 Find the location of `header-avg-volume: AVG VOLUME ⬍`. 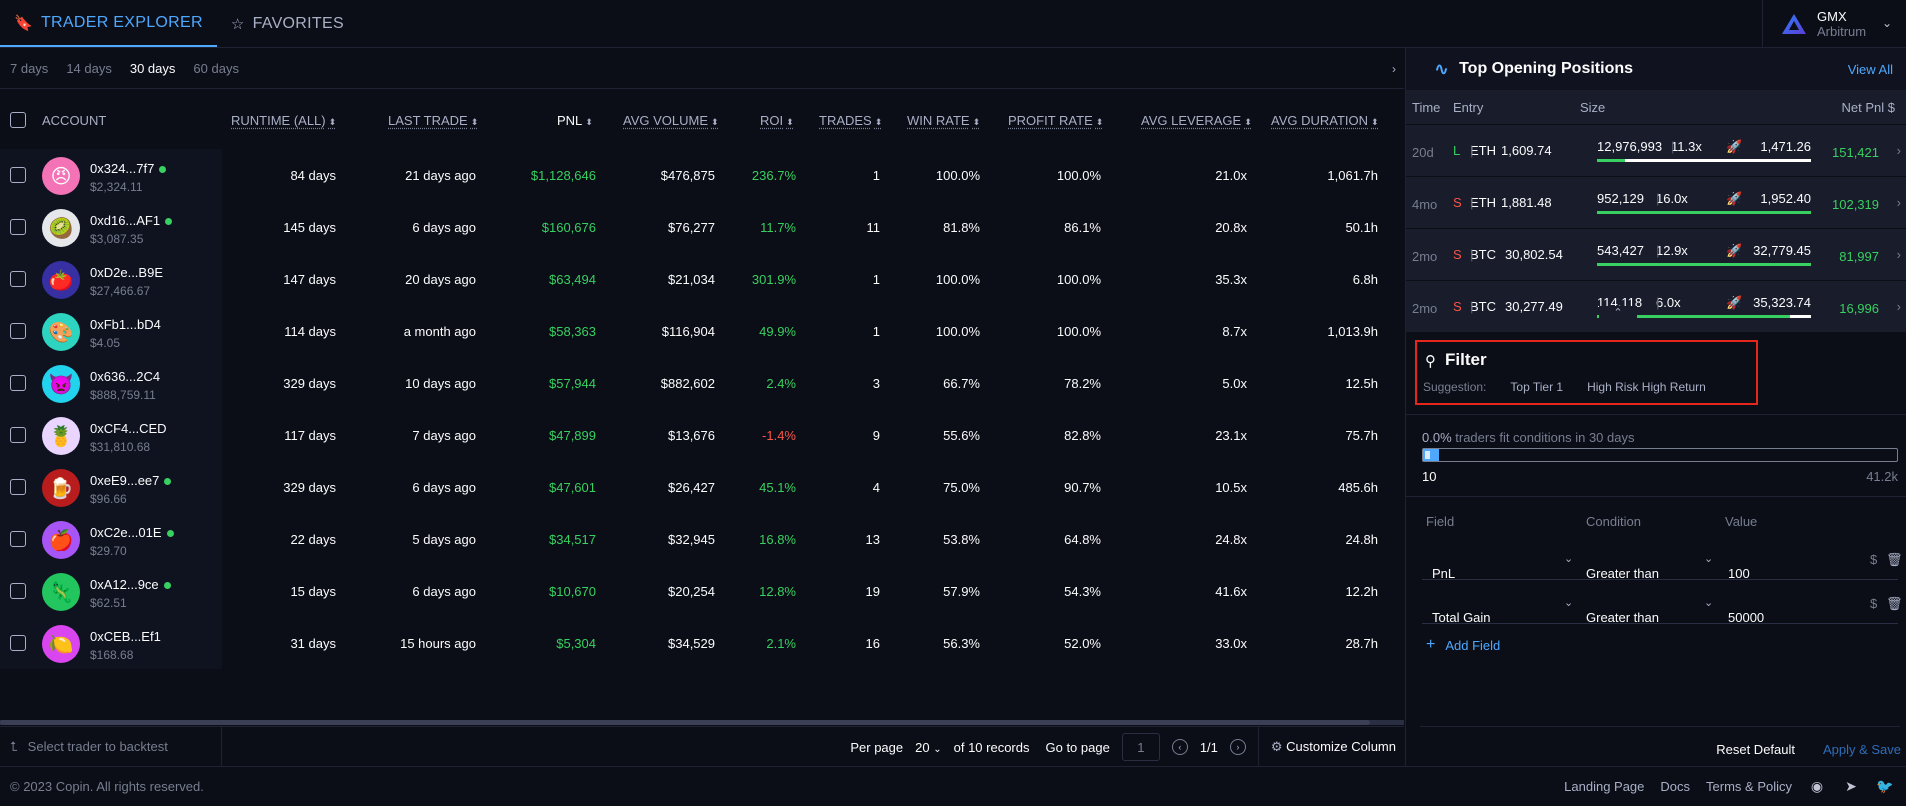

header-avg-volume: AVG VOLUME ⬍ is located at coordinates (671, 120).